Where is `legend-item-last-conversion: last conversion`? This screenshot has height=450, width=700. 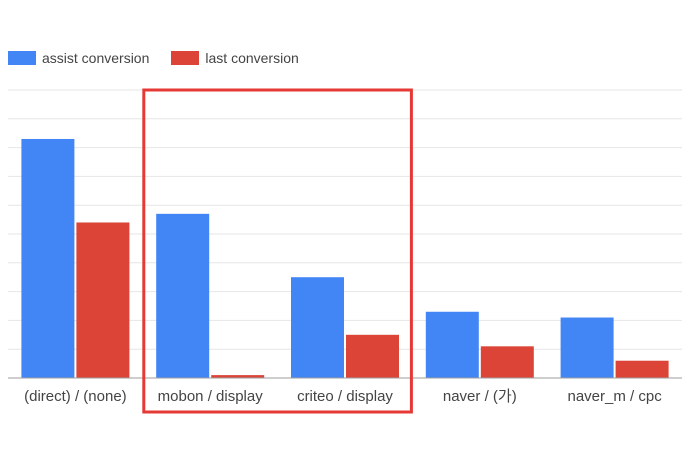 legend-item-last-conversion: last conversion is located at coordinates (235, 58).